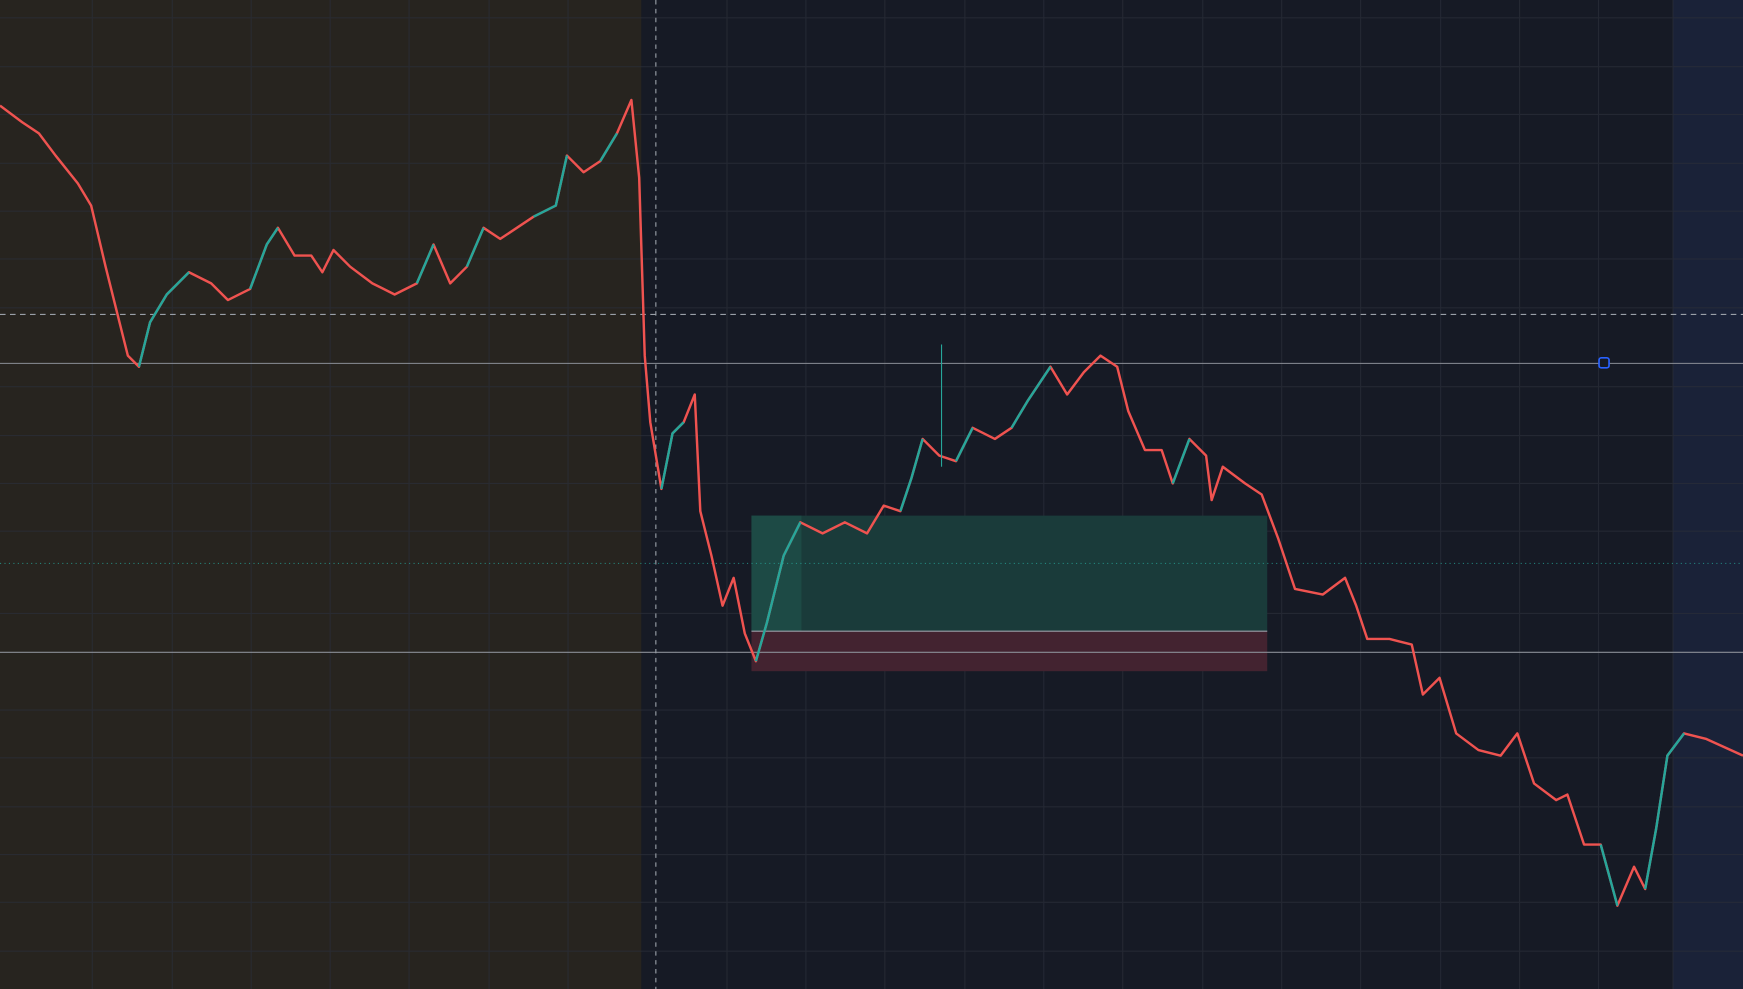  I want to click on loss-zone, so click(1009, 651).